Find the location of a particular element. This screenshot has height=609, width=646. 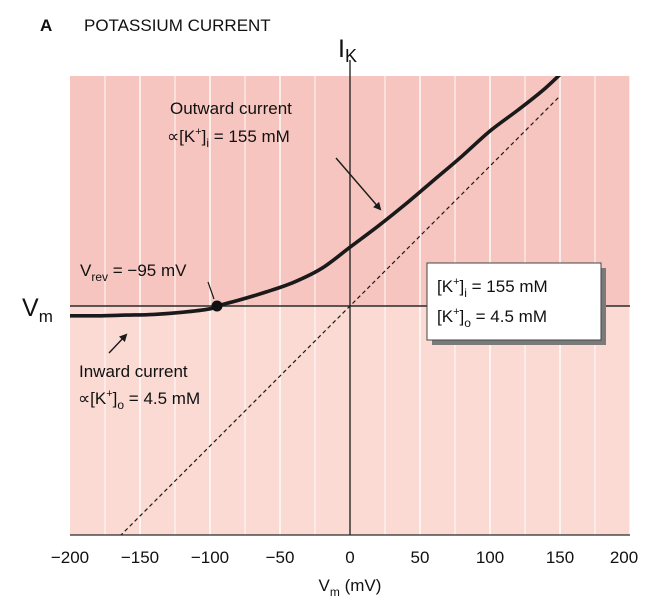

panel-letter: A is located at coordinates (46, 25).